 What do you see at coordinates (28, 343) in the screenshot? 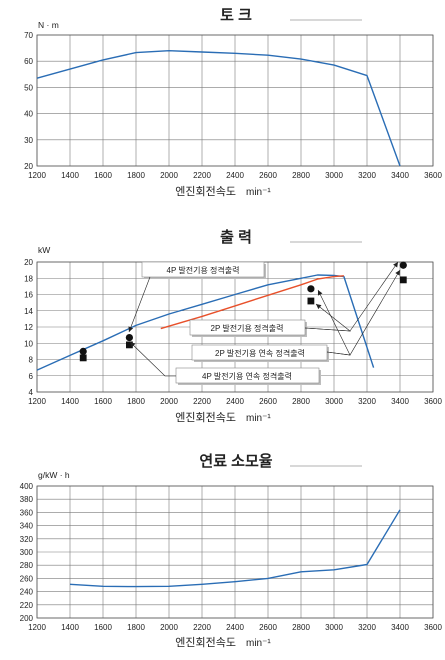
I see `y-tick-label: 10` at bounding box center [28, 343].